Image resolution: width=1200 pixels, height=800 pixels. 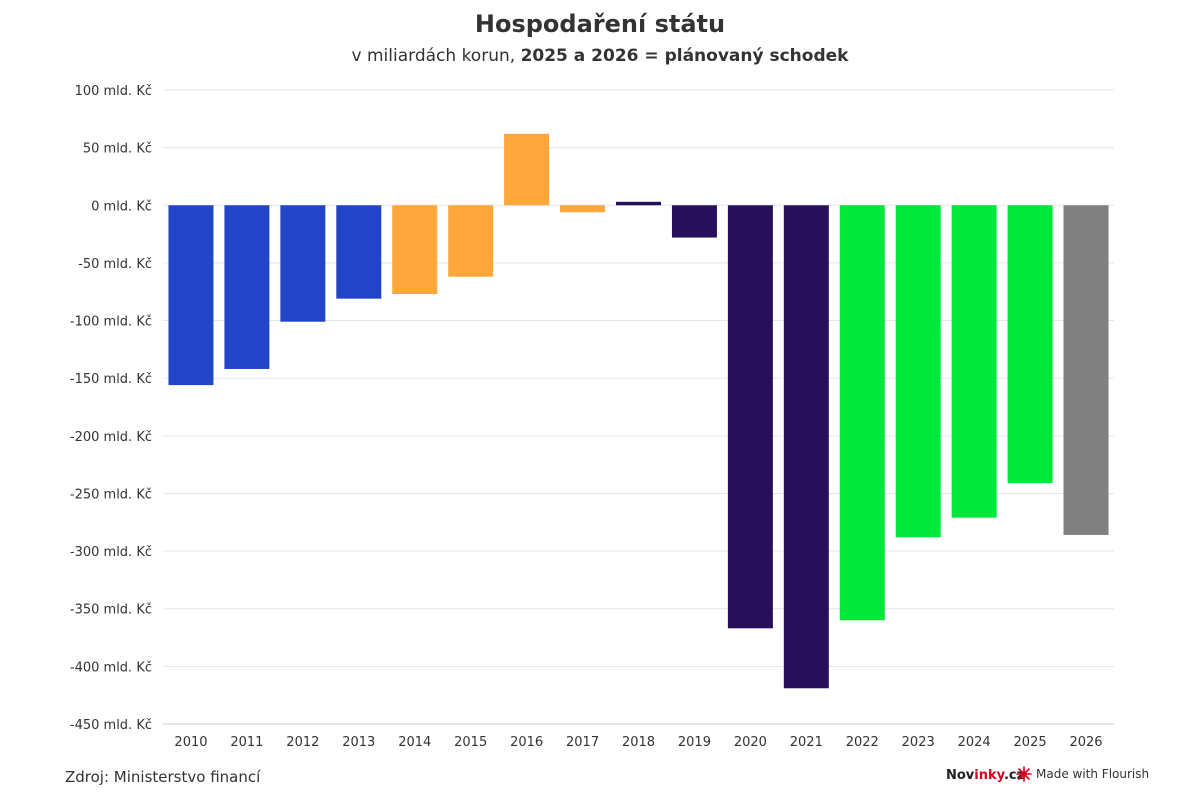 What do you see at coordinates (111, 494) in the screenshot?
I see `y-tick-label: -250 mld. Kč` at bounding box center [111, 494].